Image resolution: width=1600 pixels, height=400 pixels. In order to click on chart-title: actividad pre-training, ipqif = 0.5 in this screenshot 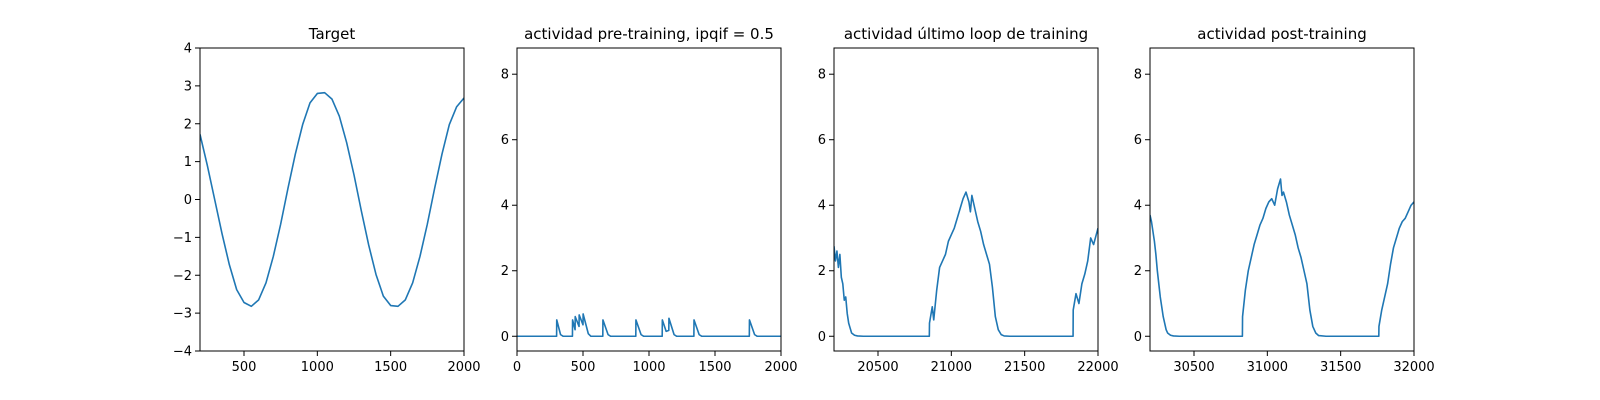, I will do `click(649, 34)`.